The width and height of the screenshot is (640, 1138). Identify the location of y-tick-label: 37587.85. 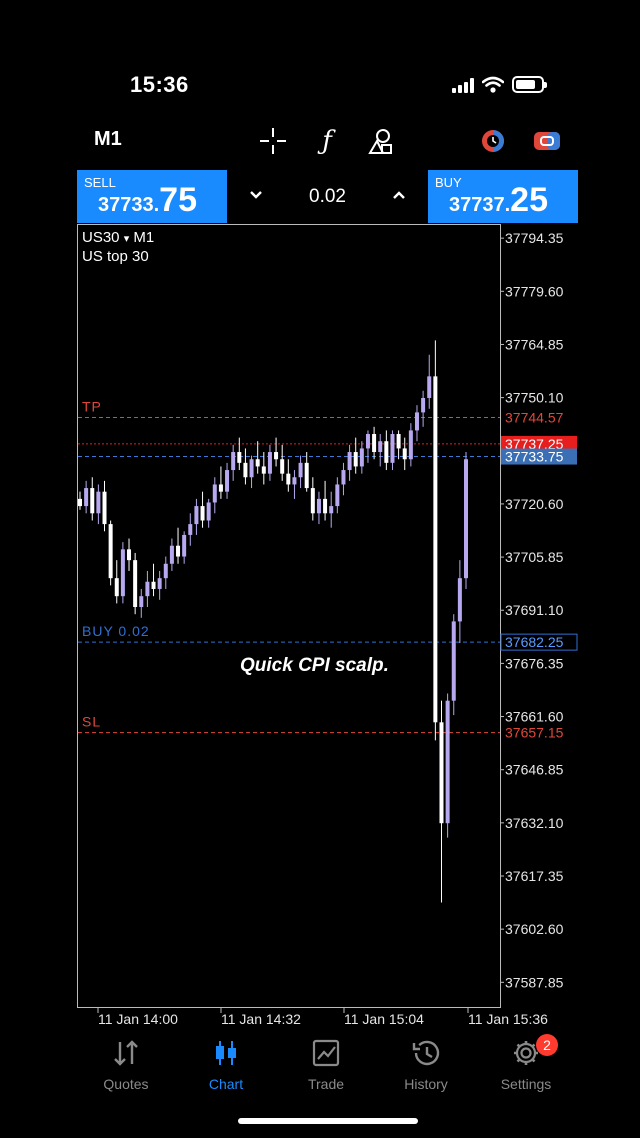
(534, 982).